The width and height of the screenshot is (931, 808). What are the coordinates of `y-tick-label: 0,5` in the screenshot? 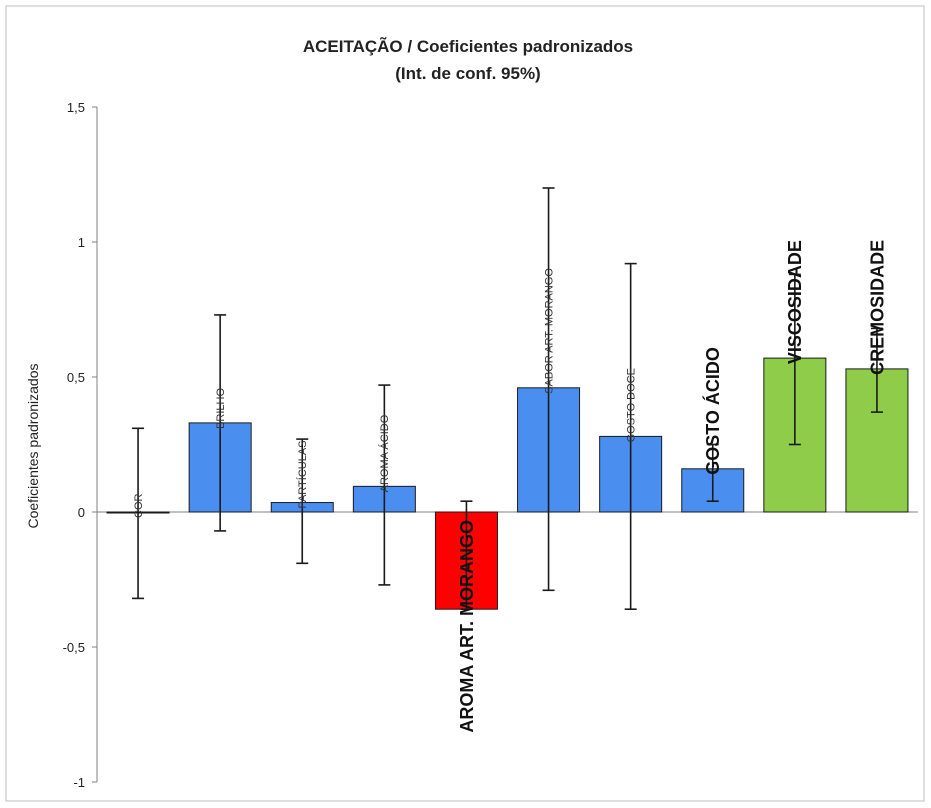 It's located at (76, 377).